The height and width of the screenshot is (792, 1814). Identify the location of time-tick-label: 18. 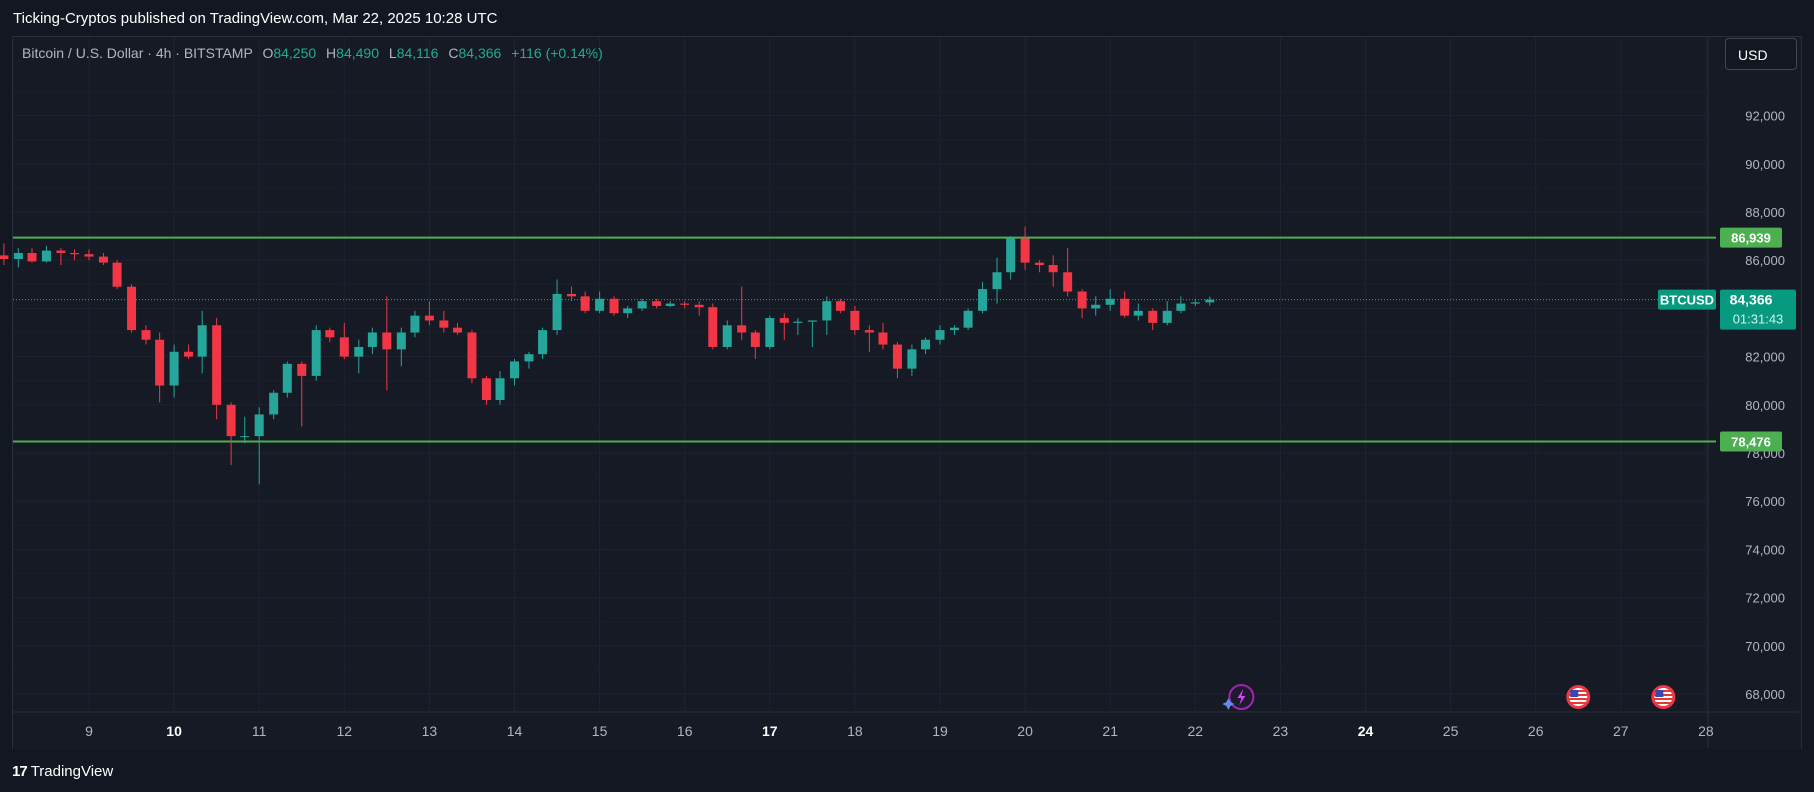
(855, 731).